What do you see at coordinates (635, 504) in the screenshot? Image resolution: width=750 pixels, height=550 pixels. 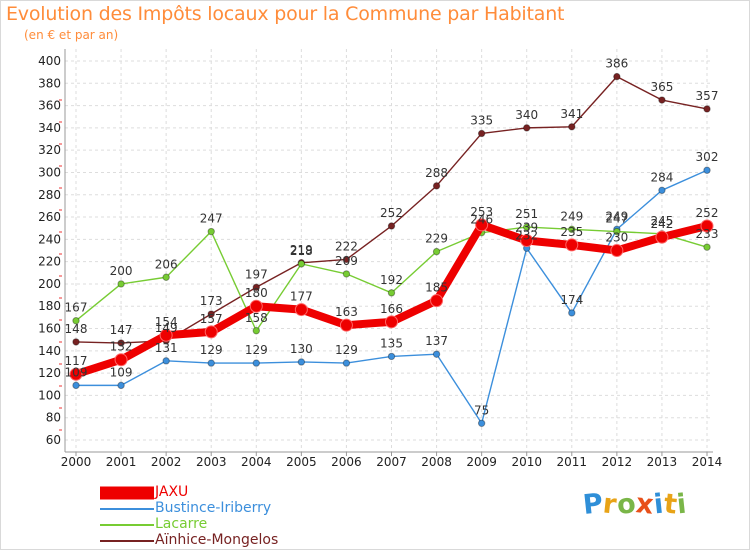 I see `proxiti-logo: Proxiti` at bounding box center [635, 504].